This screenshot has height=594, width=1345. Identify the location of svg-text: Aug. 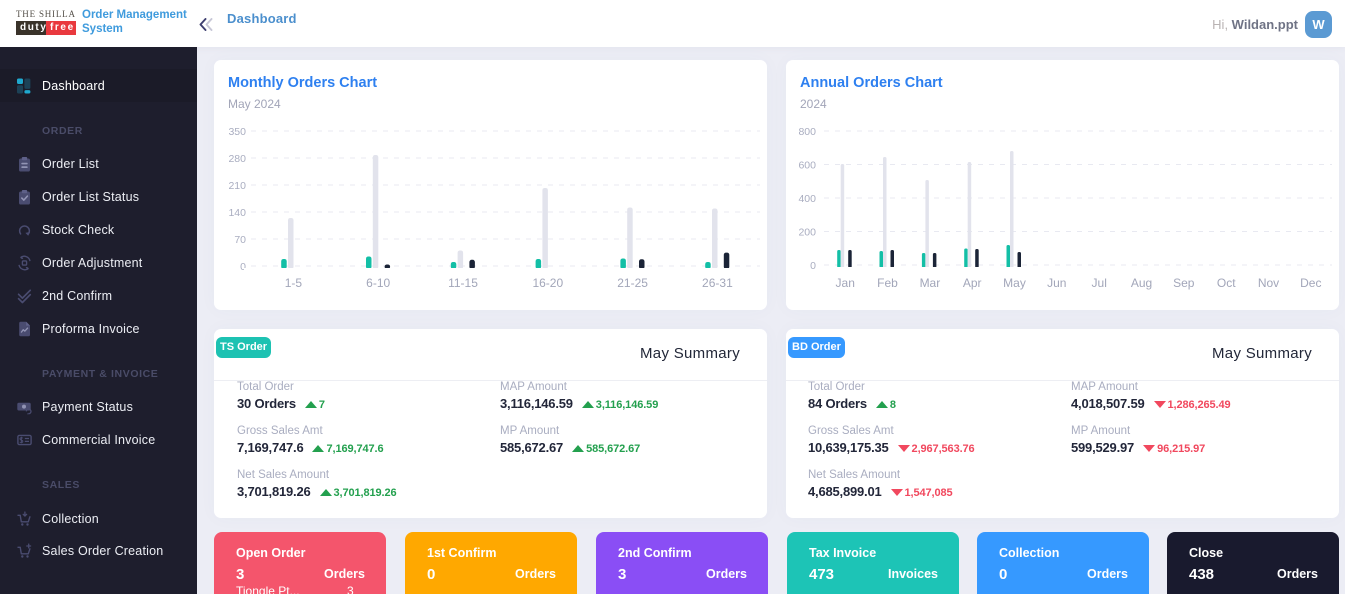
(1141, 283).